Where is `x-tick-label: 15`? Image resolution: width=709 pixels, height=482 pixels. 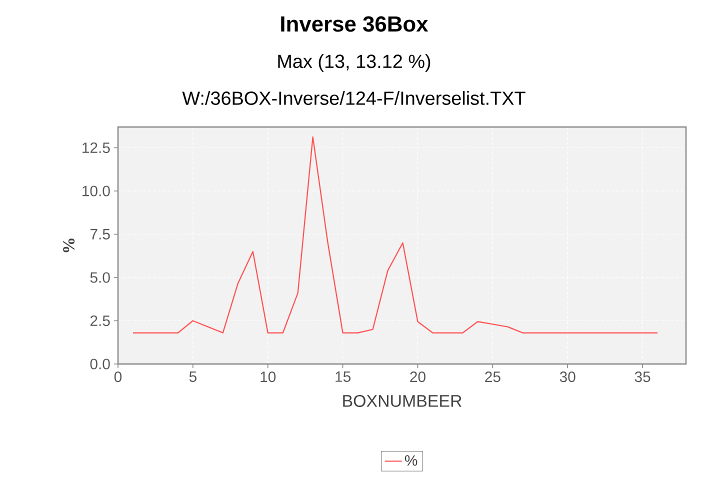 x-tick-label: 15 is located at coordinates (343, 377).